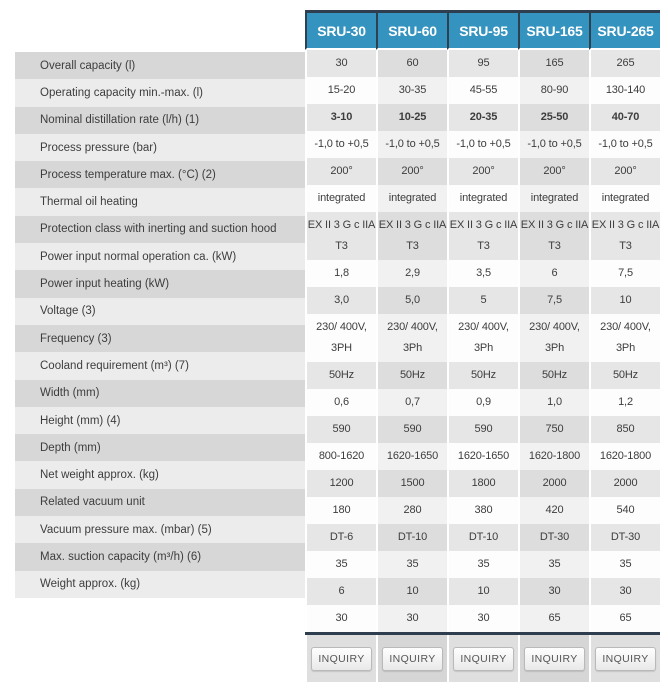 The width and height of the screenshot is (668, 690). What do you see at coordinates (553, 429) in the screenshot?
I see `data-cell: 750` at bounding box center [553, 429].